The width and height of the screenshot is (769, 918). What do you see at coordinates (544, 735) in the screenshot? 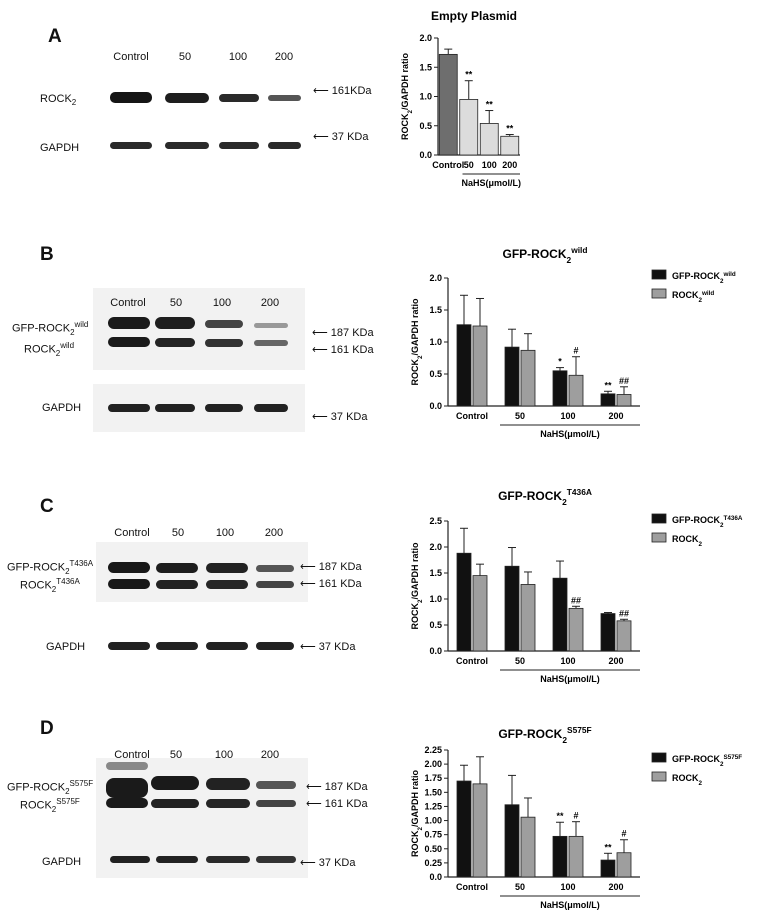
I see `chart-title: GFP-ROCK2S575F` at bounding box center [544, 735].